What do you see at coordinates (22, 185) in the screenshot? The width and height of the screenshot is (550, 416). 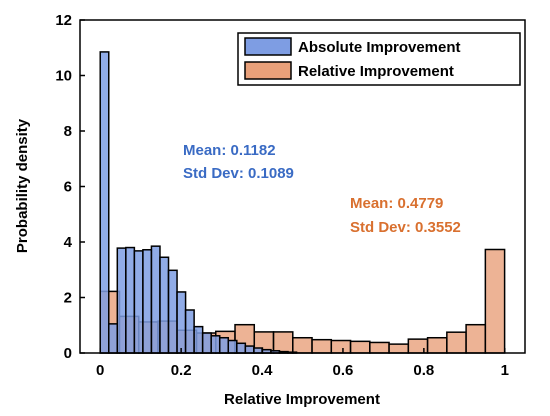 I see `y-axis-label: Probability density` at bounding box center [22, 185].